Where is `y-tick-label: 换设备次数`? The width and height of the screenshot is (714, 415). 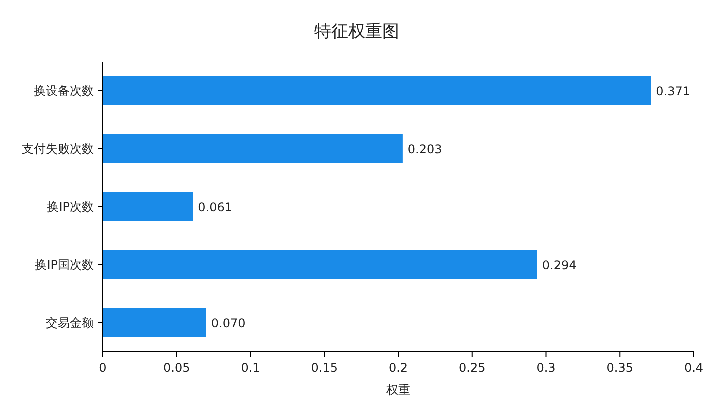
y-tick-label: 换设备次数 is located at coordinates (64, 91).